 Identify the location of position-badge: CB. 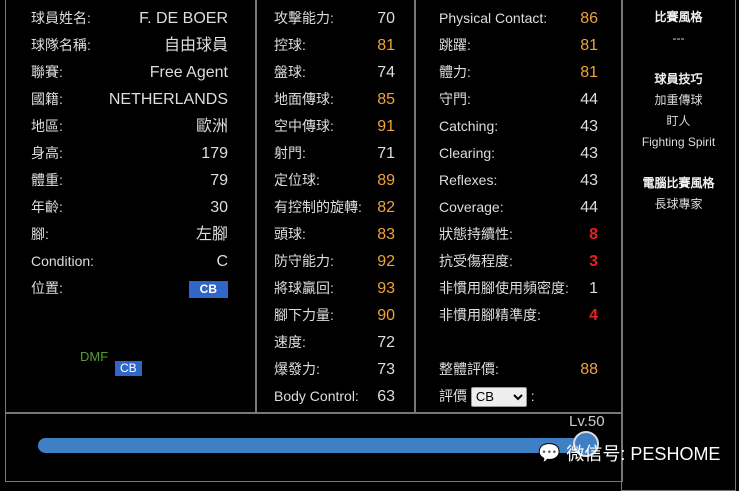
(208, 289).